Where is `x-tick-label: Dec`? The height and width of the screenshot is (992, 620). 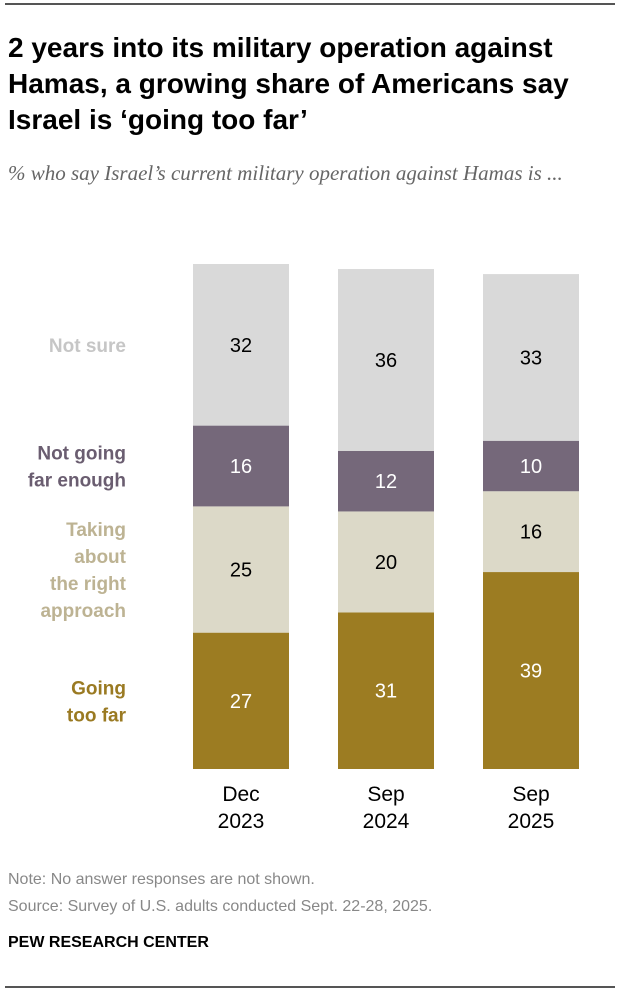 x-tick-label: Dec is located at coordinates (240, 794).